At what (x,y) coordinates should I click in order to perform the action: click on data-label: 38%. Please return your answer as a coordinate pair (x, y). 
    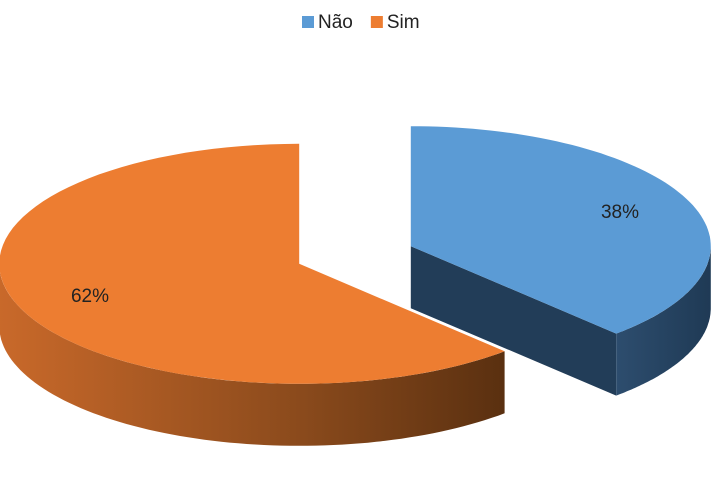
    Looking at the image, I should click on (620, 212).